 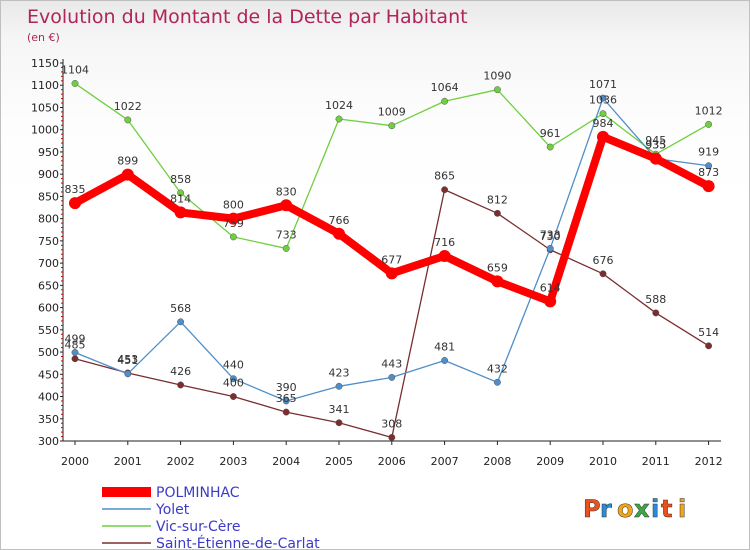 What do you see at coordinates (238, 542) in the screenshot?
I see `legend-label: Saint-Étienne-de-Carlat` at bounding box center [238, 542].